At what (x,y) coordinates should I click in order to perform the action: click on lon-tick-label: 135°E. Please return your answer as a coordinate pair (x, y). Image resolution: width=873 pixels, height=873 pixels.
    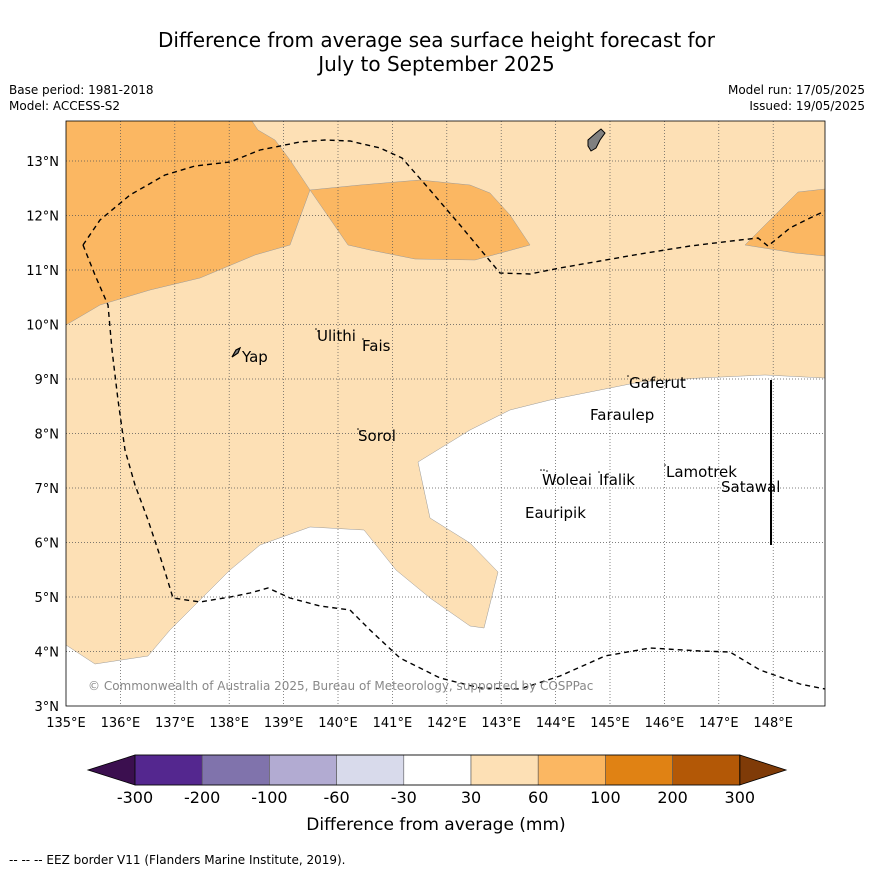
    Looking at the image, I should click on (66, 723).